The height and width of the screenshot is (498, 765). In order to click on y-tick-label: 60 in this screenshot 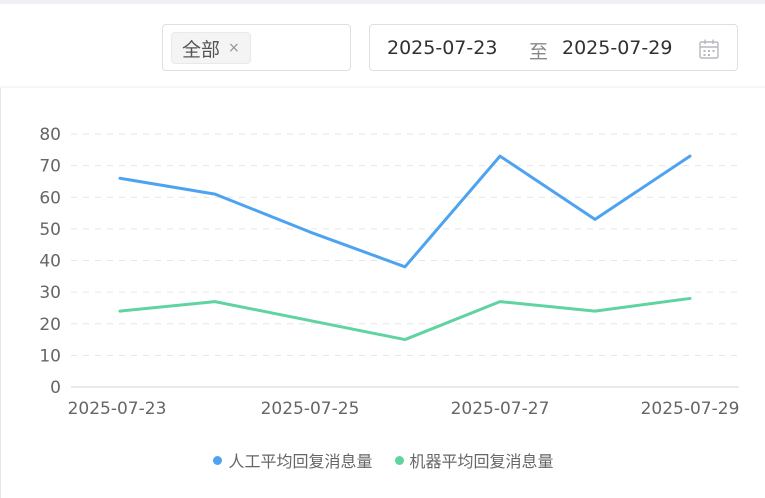, I will do `click(50, 198)`.